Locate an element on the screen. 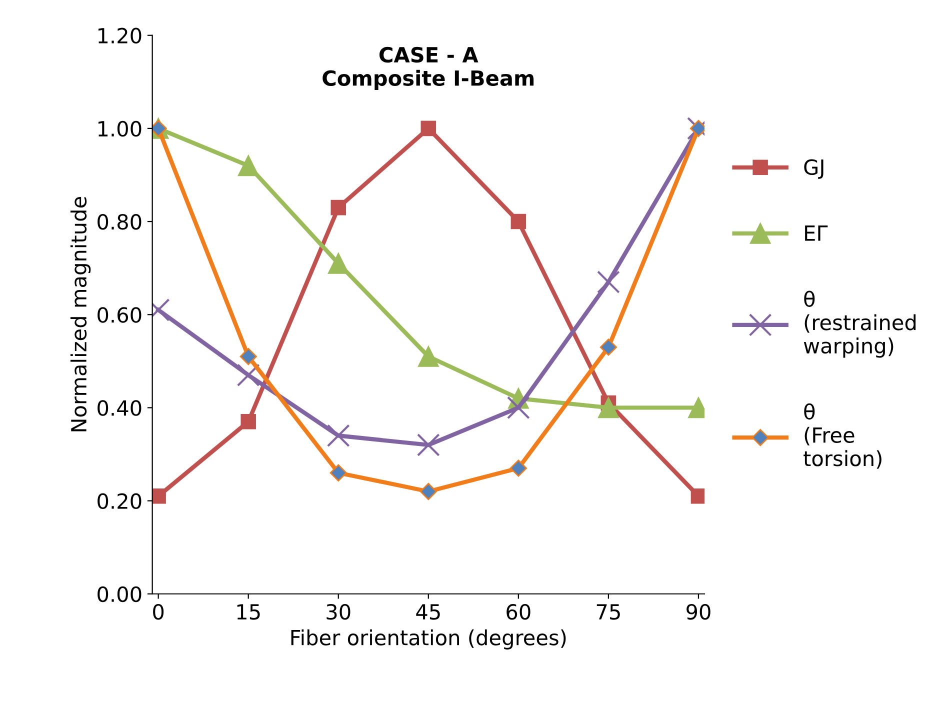 The image size is (952, 707). y-tick-label: 0.40 is located at coordinates (120, 408).